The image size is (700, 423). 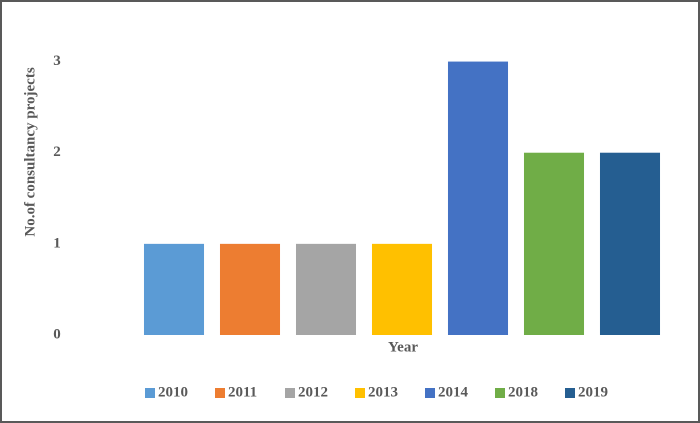 I want to click on y-tick-label: 3, so click(x=57, y=61).